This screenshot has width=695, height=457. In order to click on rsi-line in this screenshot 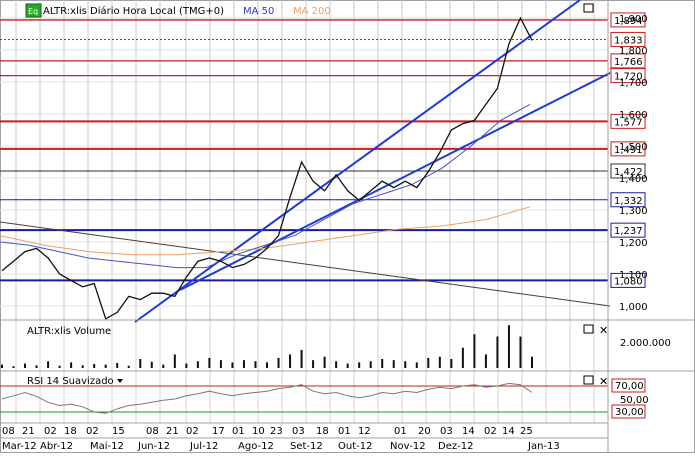, I will do `click(267, 398)`.